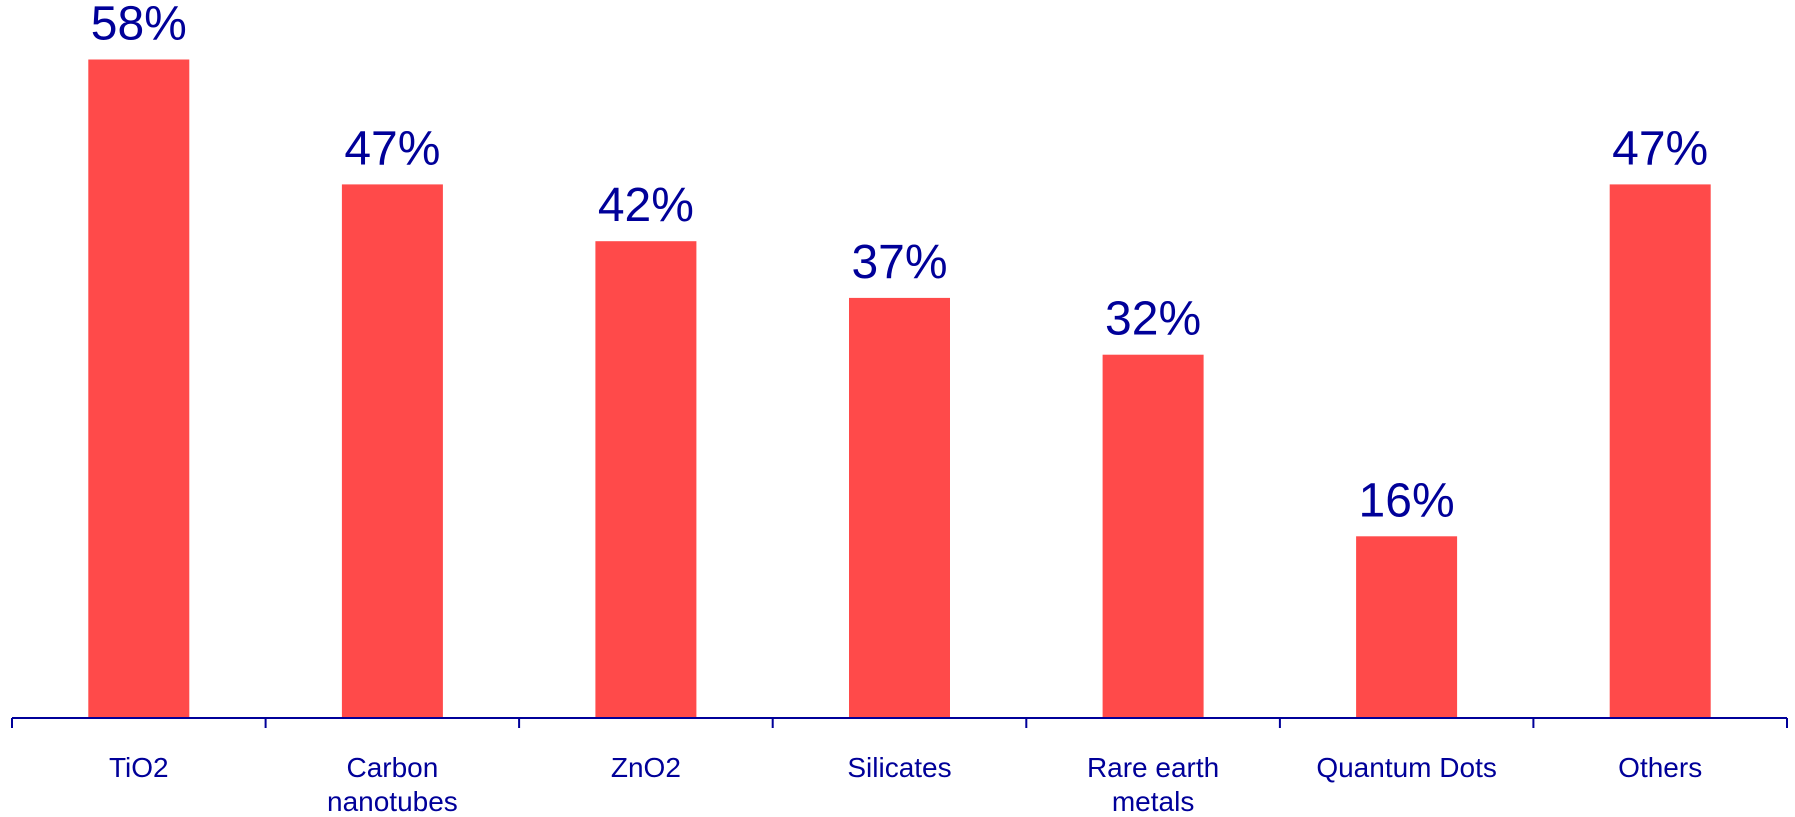 The width and height of the screenshot is (1795, 817). Describe the element at coordinates (392, 148) in the screenshot. I see `value-label-carbon-nanotubes: 47%` at that location.